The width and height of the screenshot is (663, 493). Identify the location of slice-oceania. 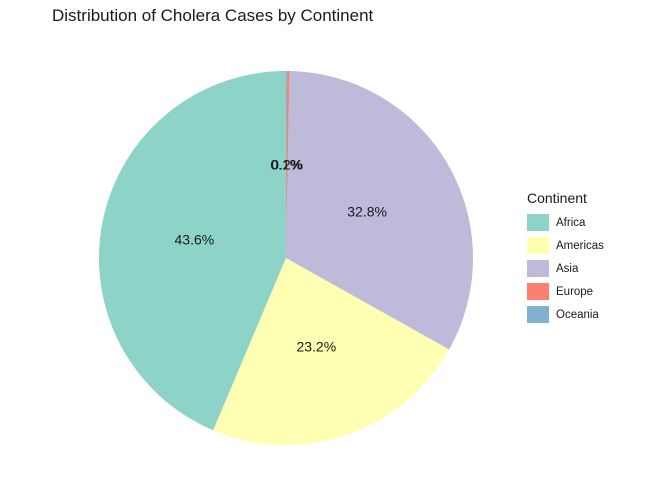
(287, 164).